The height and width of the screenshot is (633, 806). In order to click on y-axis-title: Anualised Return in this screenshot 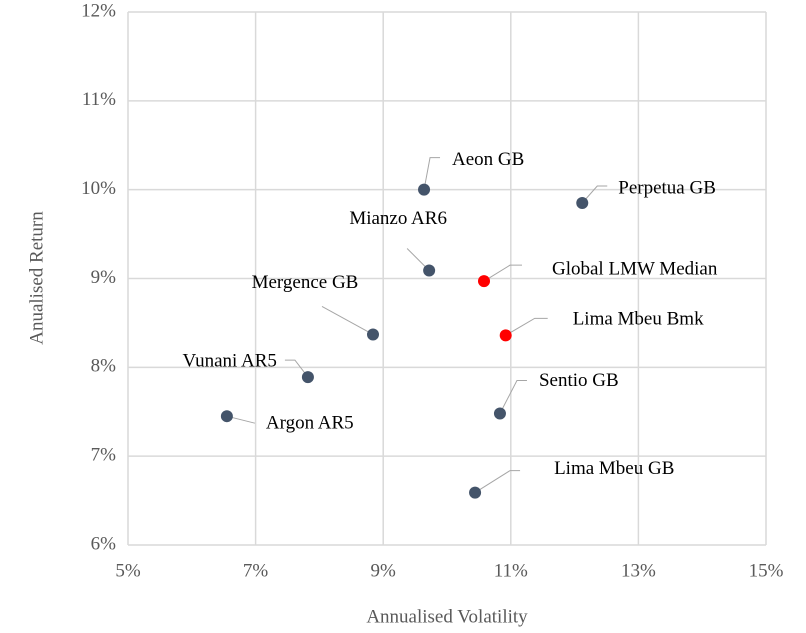, I will do `click(36, 278)`.